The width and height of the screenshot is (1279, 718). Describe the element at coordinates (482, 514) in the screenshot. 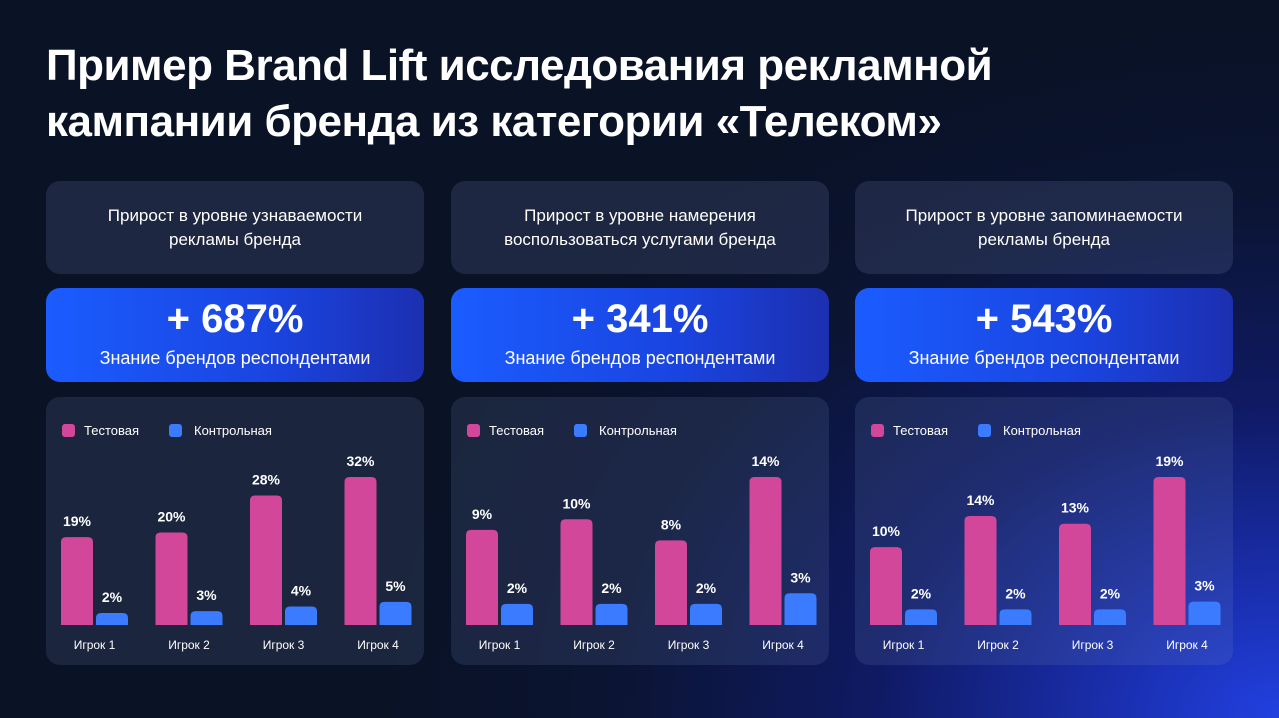

I see `panel-2-value-label-test-1: 9%` at that location.